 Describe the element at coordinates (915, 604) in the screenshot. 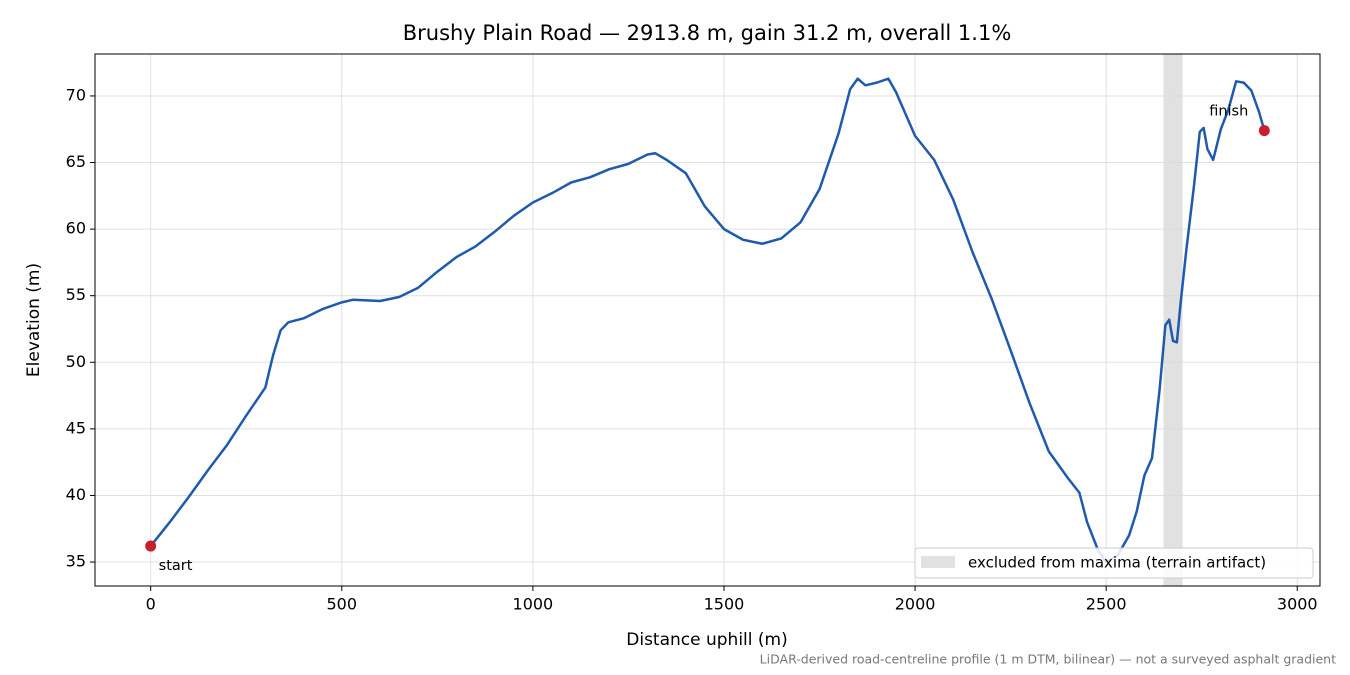

I see `x-tick-label: 2000` at that location.